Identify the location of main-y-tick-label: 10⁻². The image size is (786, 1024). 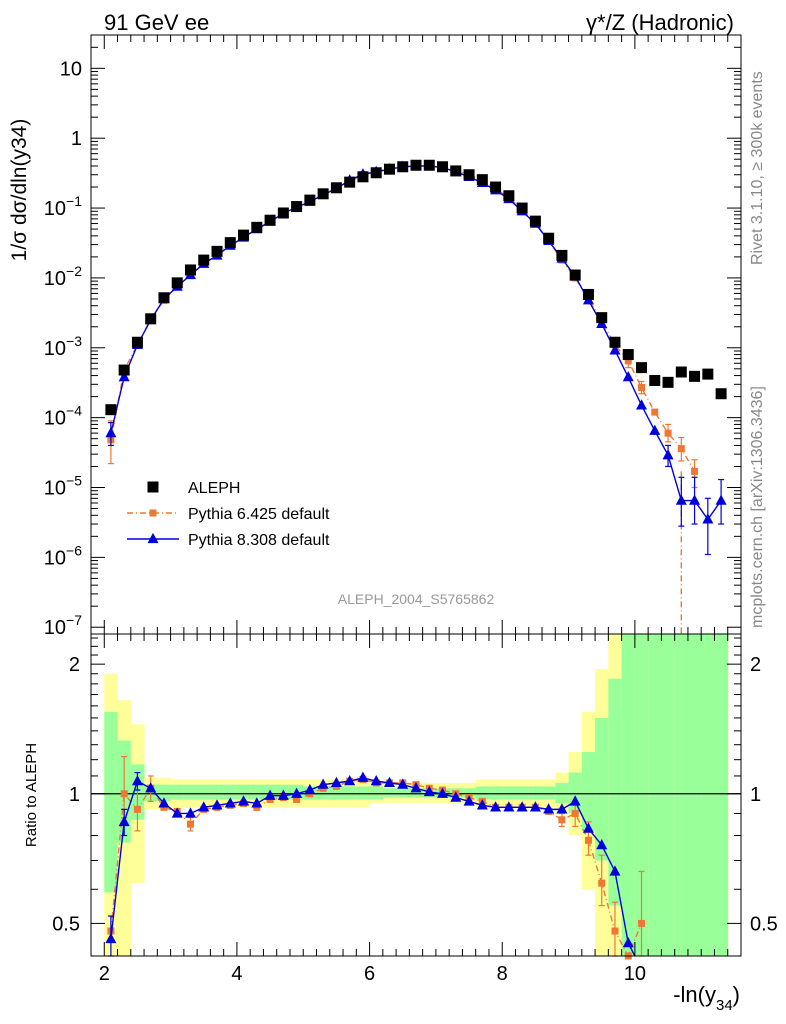
(63, 276).